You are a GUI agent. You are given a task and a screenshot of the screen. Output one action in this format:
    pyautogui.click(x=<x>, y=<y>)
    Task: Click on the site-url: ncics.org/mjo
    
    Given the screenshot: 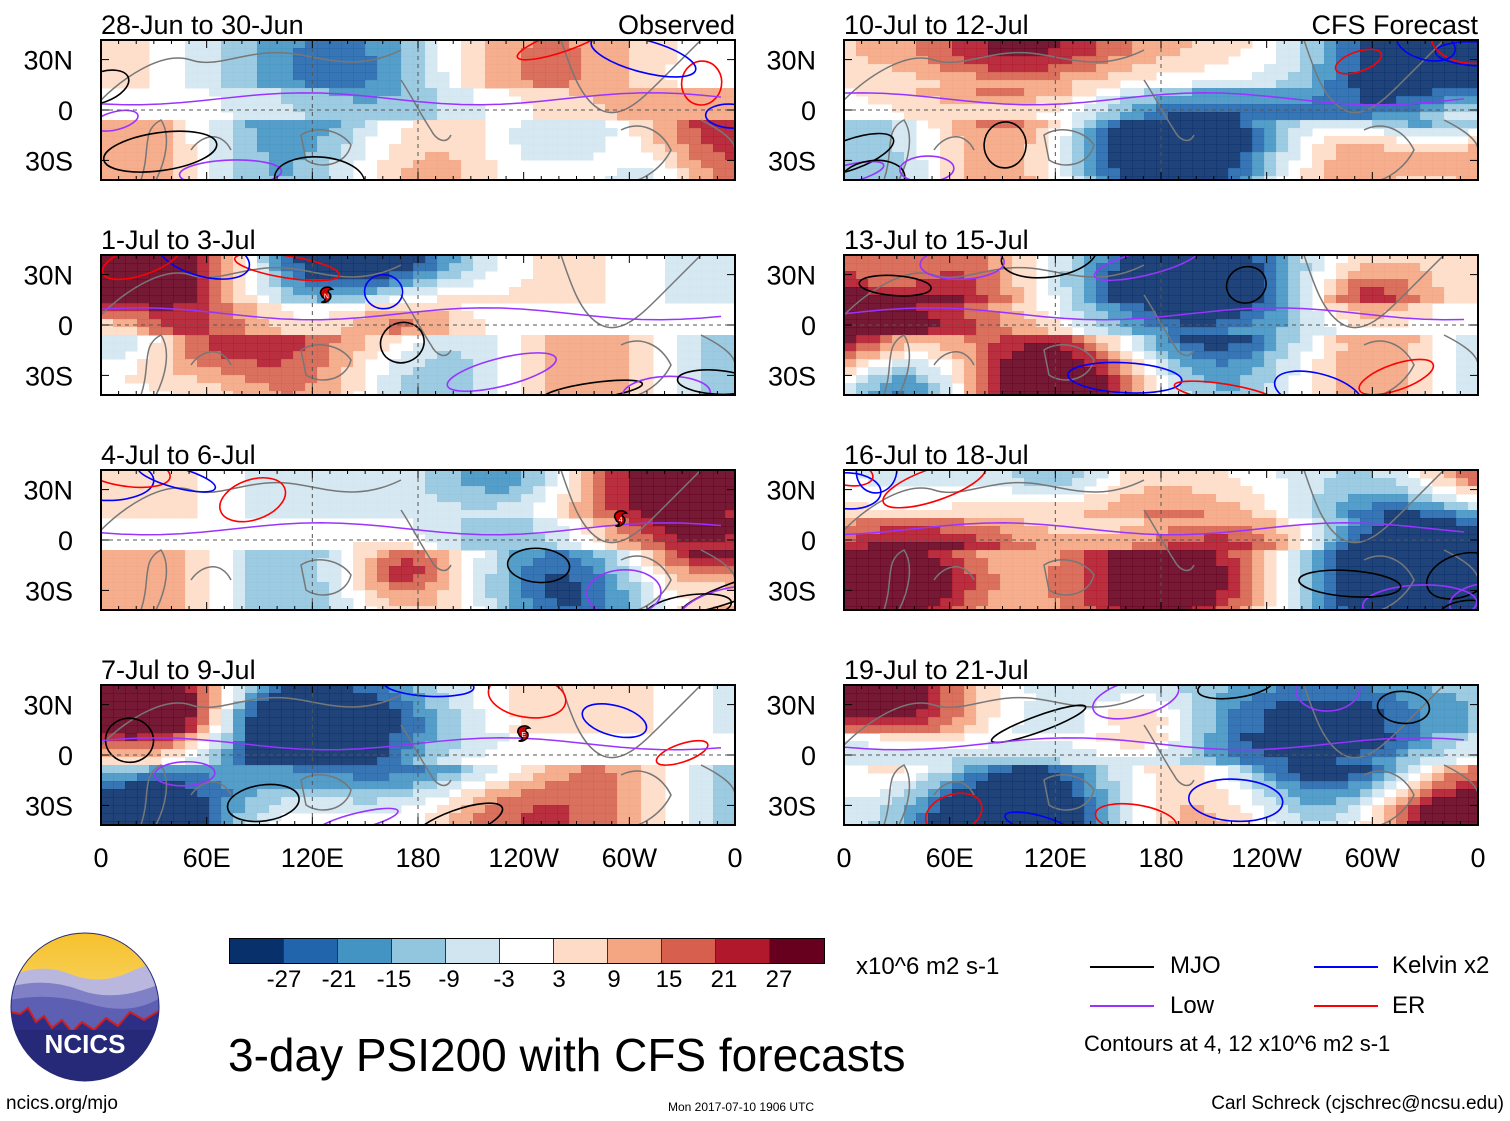 What is the action you would take?
    pyautogui.click(x=62, y=1103)
    